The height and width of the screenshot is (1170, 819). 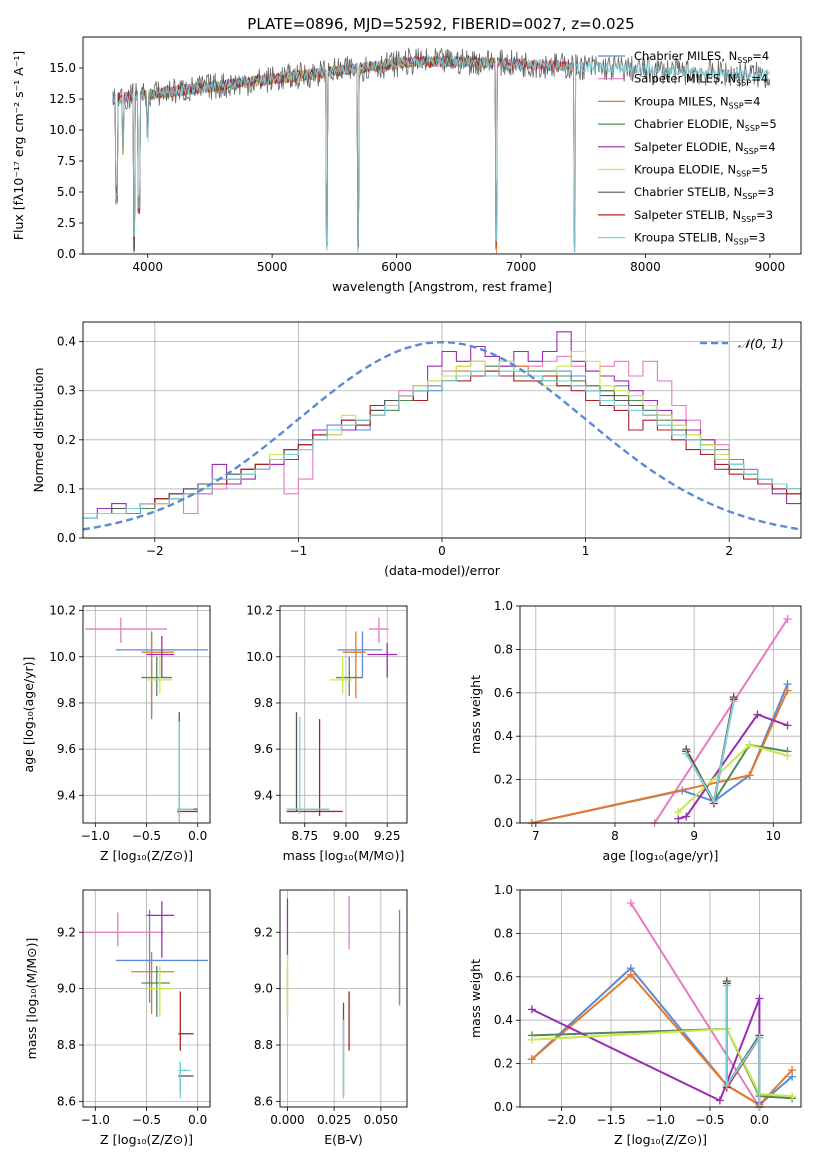 I want to click on age_vs_mass-points, so click(x=342, y=717).